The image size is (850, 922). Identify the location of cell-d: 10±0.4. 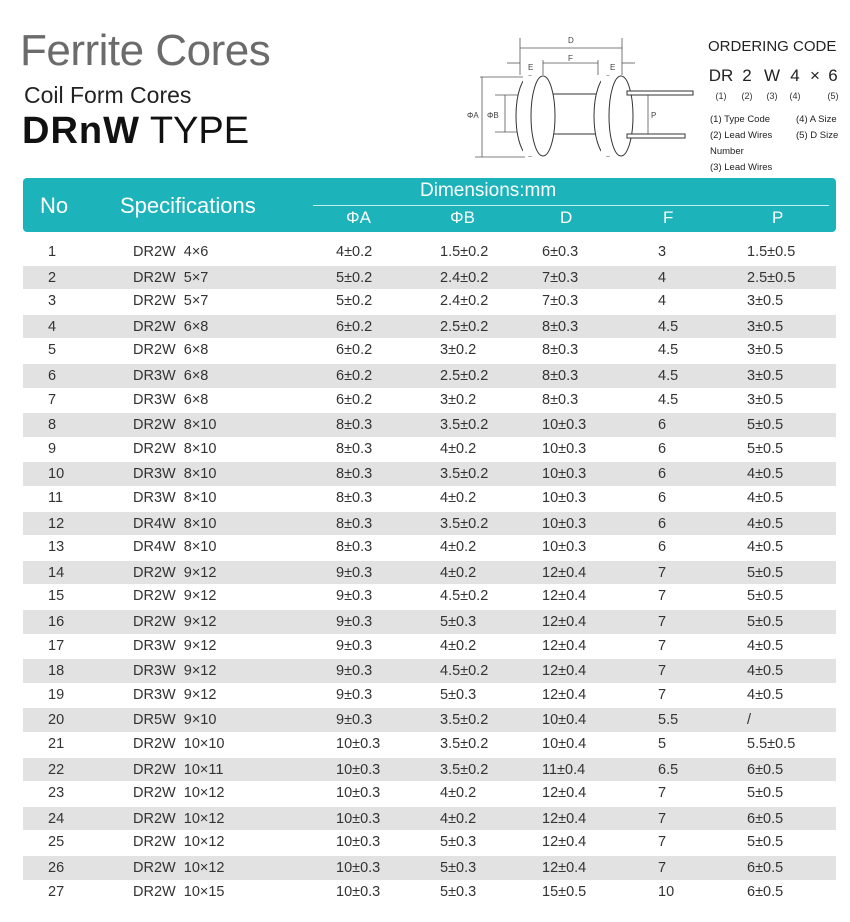
(564, 720).